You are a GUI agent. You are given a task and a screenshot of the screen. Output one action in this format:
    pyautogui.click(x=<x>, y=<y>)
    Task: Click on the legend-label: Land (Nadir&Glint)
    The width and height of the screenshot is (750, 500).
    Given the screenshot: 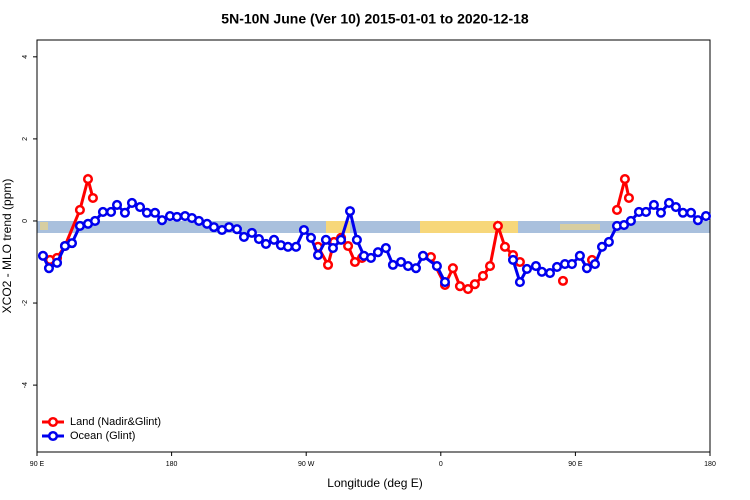 What is the action you would take?
    pyautogui.click(x=115, y=422)
    